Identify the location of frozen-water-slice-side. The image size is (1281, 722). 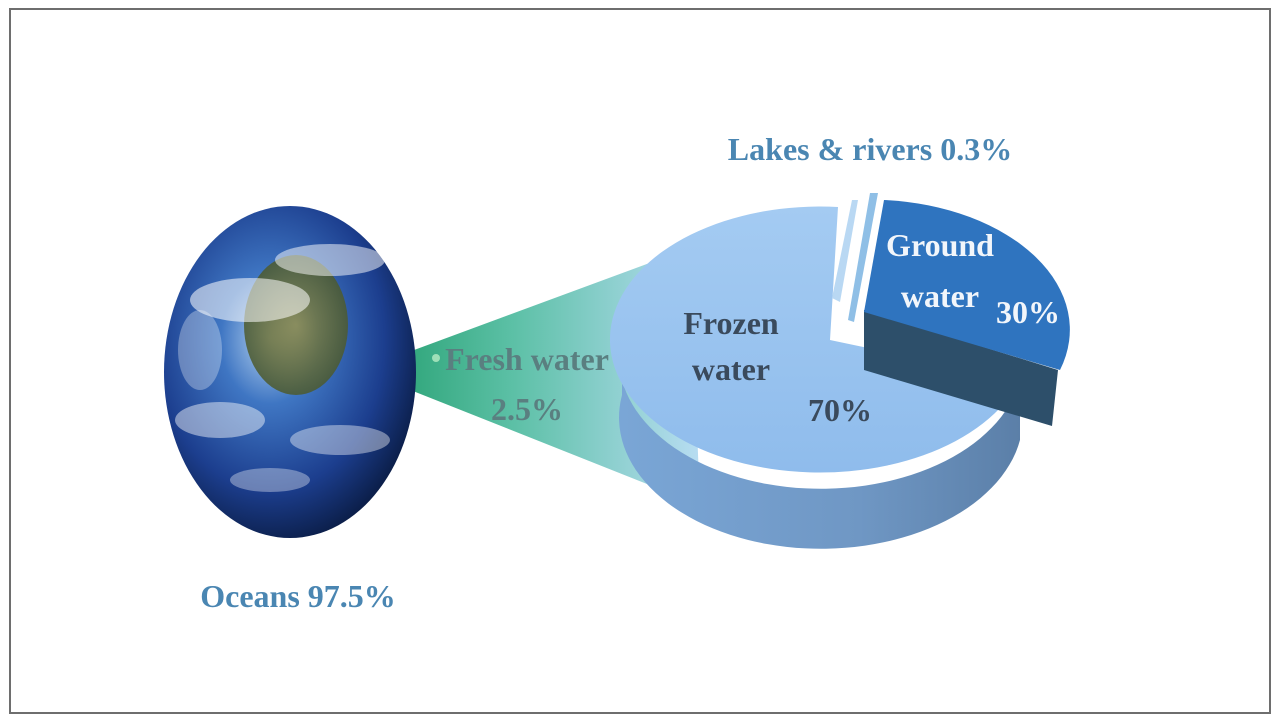
(819, 442).